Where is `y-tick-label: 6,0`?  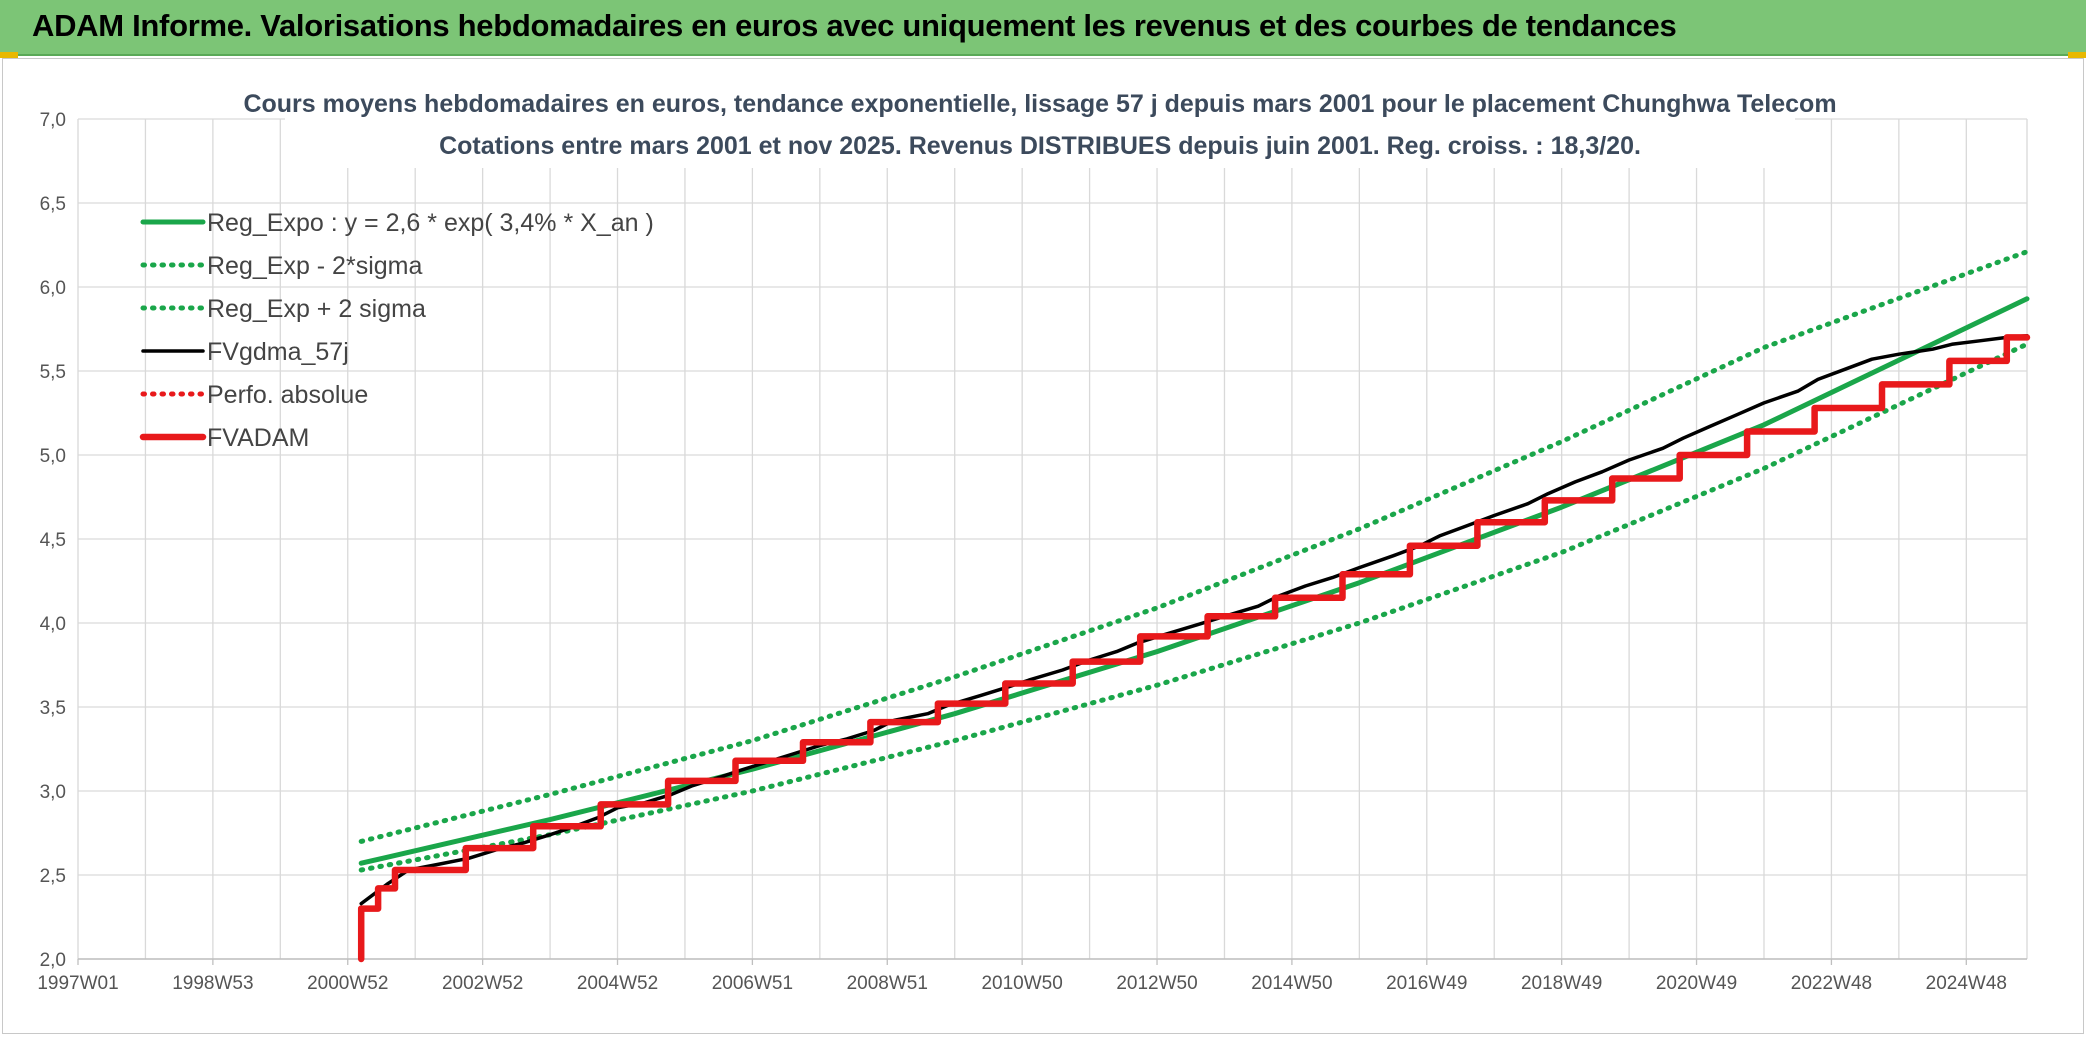 y-tick-label: 6,0 is located at coordinates (53, 288).